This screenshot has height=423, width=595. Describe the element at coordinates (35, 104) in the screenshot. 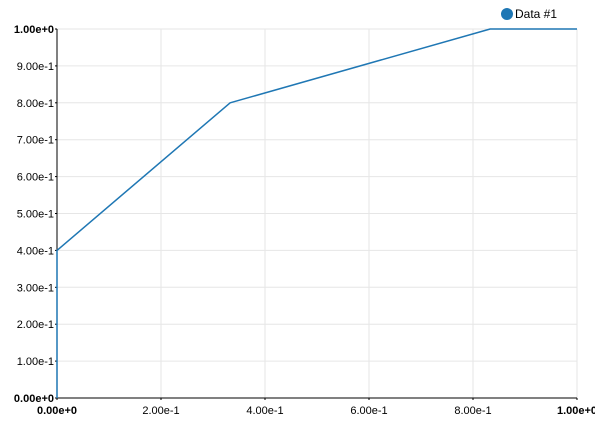

I see `y-tick-label: 8.00e-1` at that location.